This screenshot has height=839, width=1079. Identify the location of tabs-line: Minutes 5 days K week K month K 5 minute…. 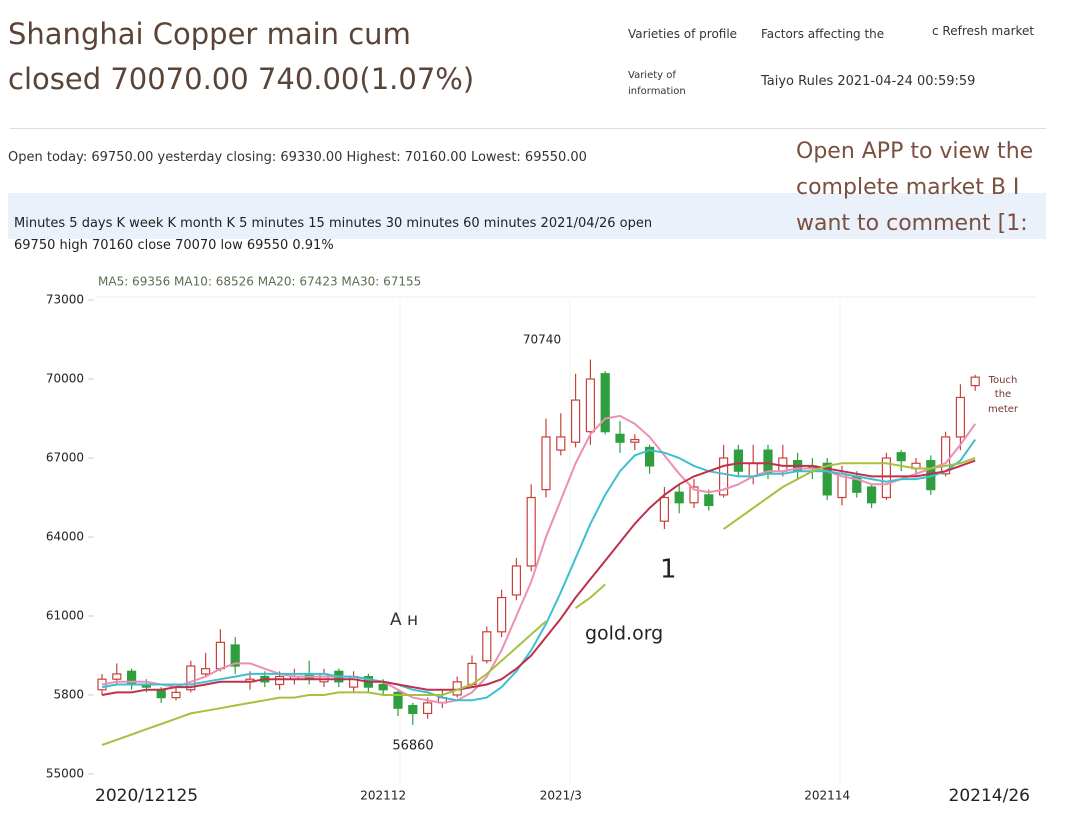
(333, 223).